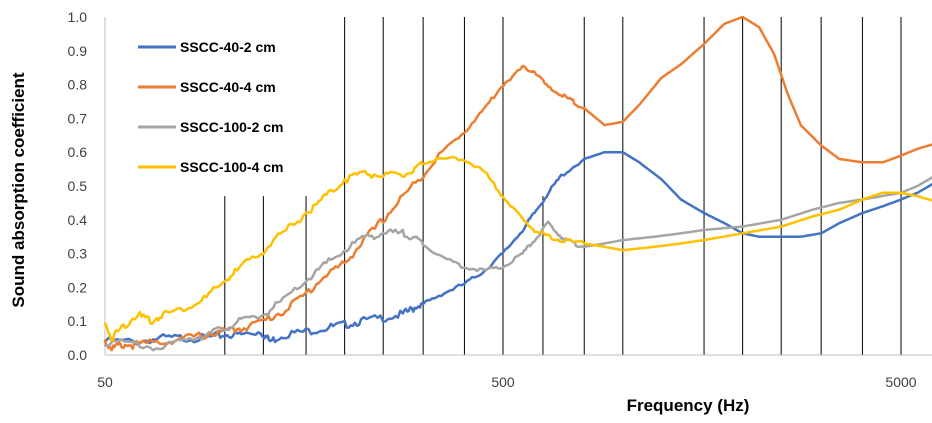  I want to click on legend-label-2: SSCC-40-4 cm, so click(228, 87).